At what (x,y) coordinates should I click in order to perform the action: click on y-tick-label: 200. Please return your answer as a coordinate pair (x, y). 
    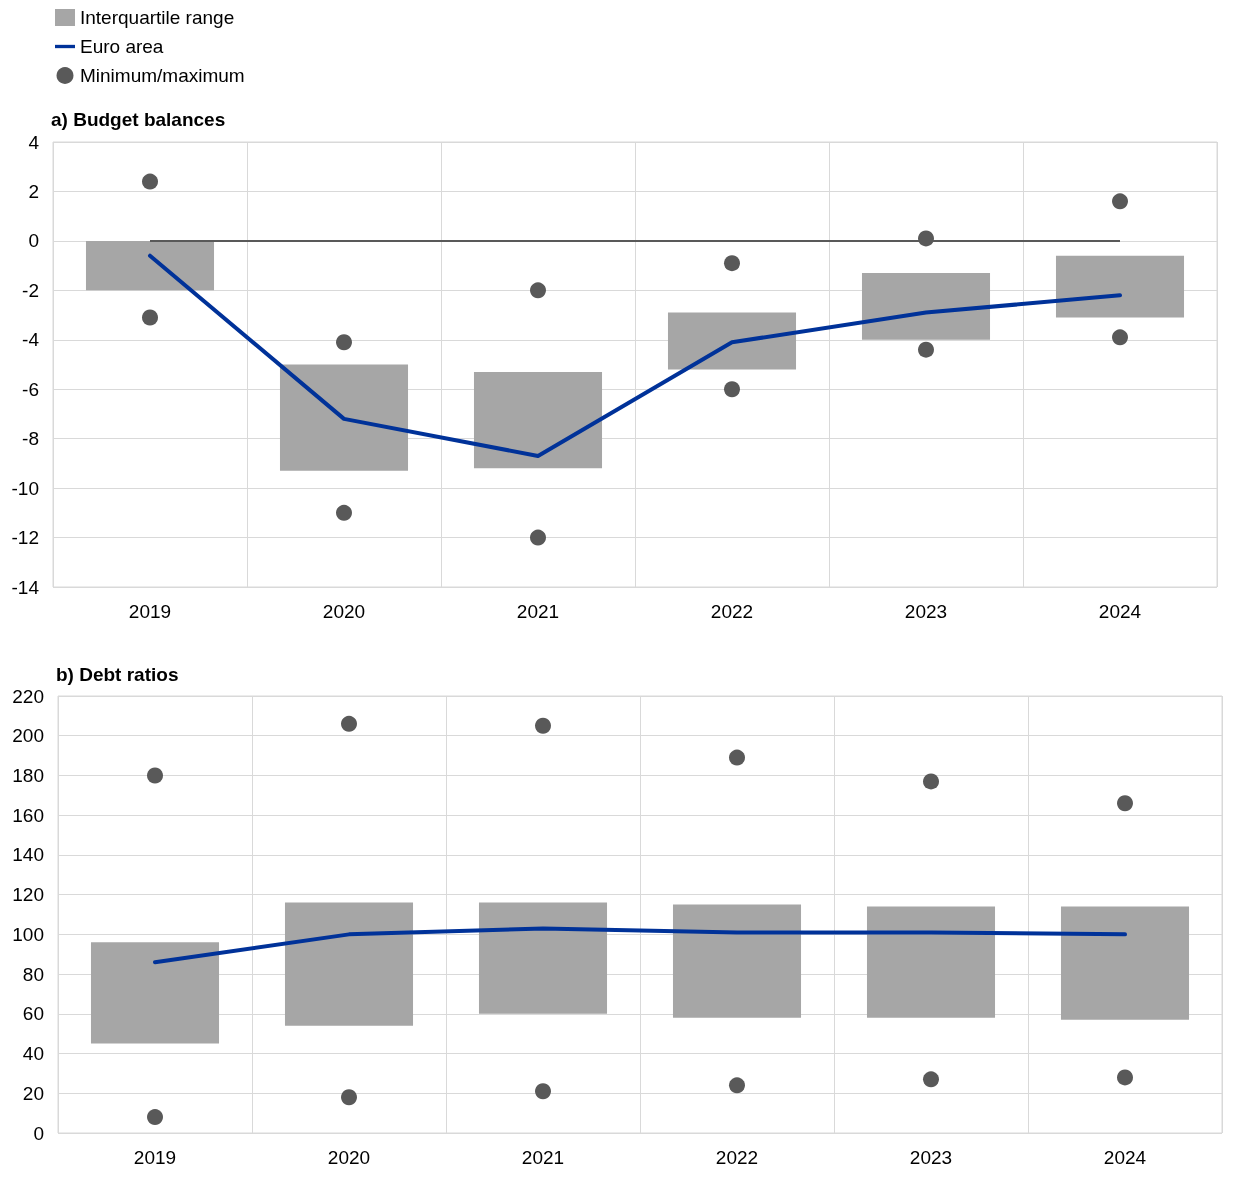
    Looking at the image, I should click on (28, 736).